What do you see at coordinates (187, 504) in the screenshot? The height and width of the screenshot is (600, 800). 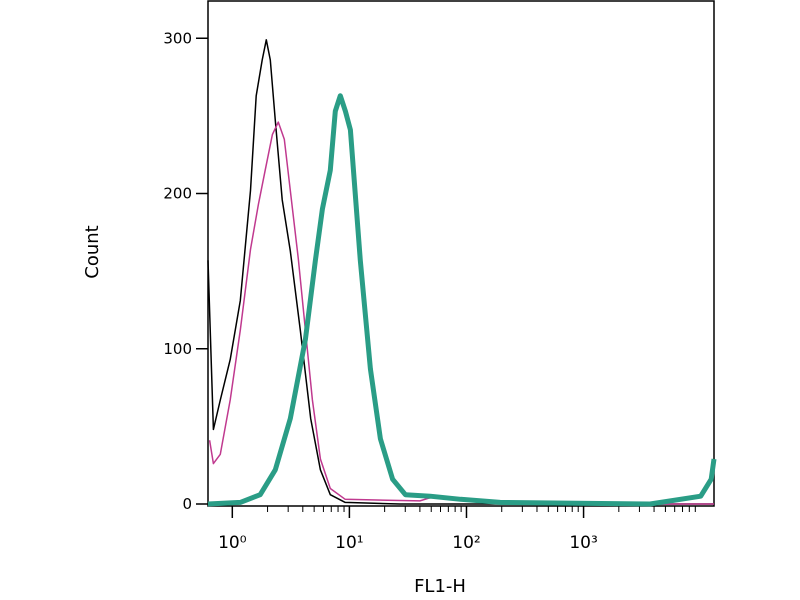 I see `y-tick-label: 0` at bounding box center [187, 504].